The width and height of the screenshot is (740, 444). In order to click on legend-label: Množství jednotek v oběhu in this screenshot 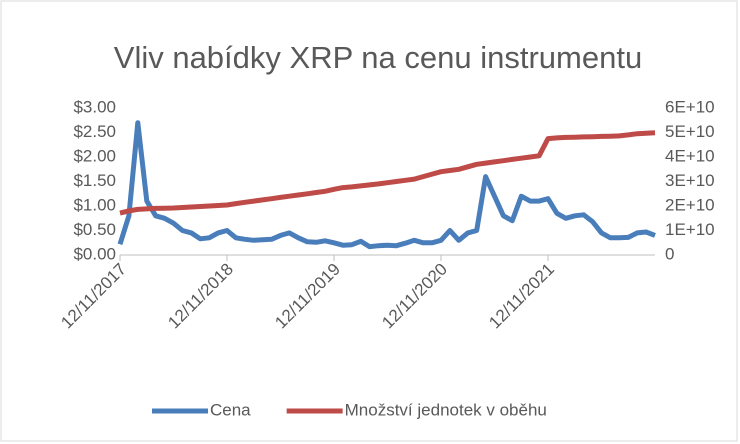, I will do `click(446, 409)`.